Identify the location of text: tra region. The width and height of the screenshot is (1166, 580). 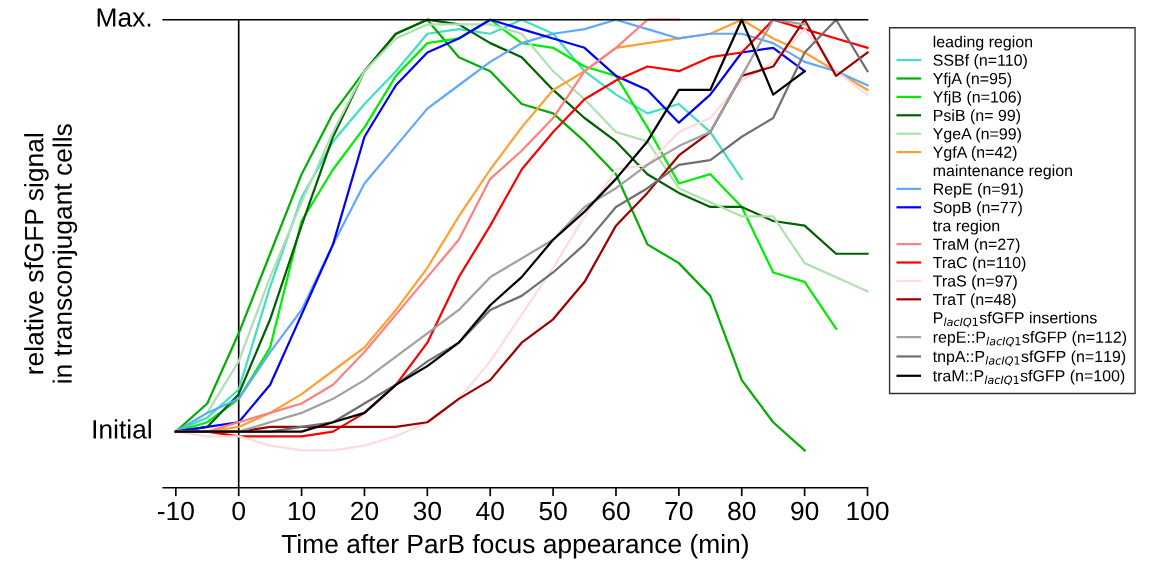
(966, 227).